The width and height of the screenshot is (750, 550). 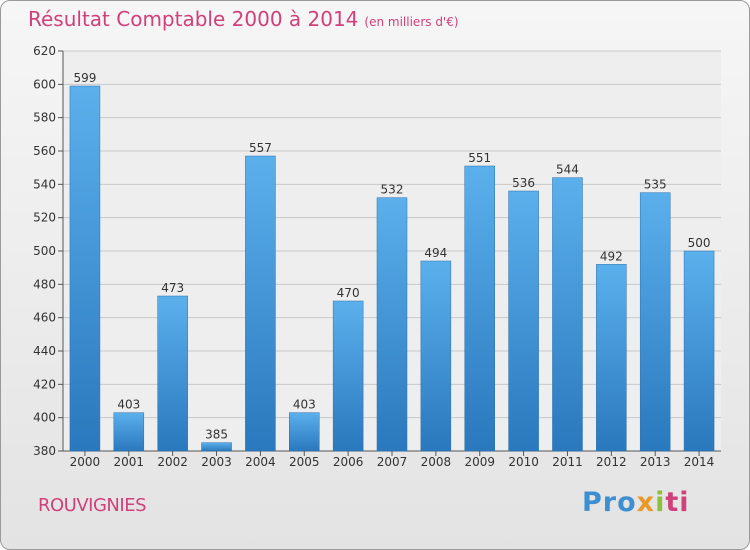 What do you see at coordinates (44, 51) in the screenshot?
I see `y-tick-label: 620` at bounding box center [44, 51].